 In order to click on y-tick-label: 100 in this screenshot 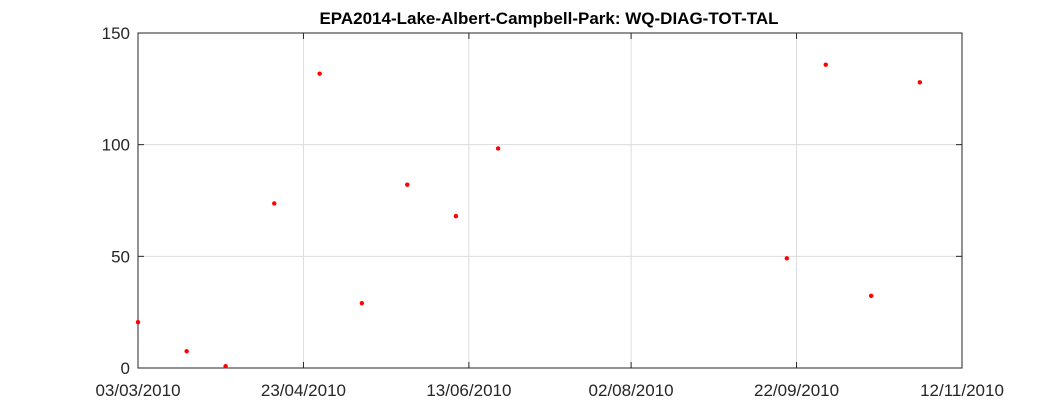, I will do `click(116, 145)`.